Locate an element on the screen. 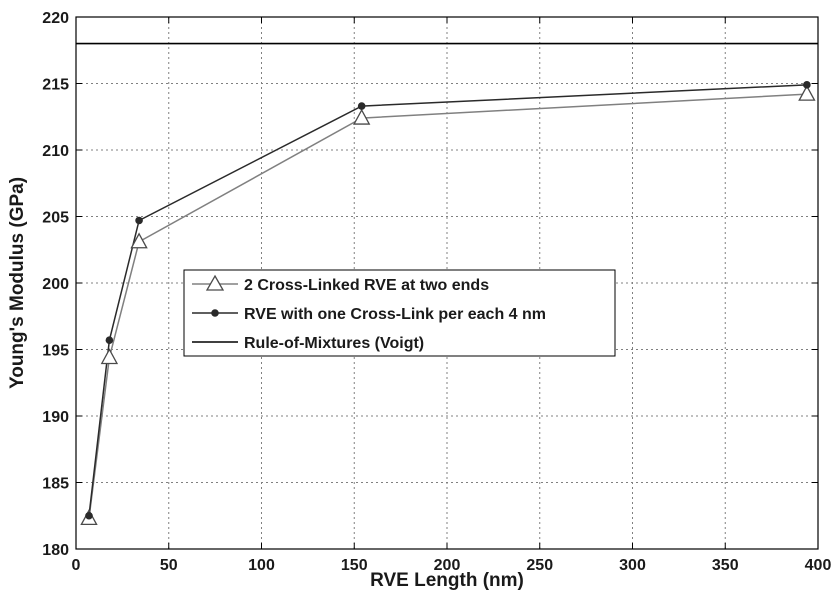 This screenshot has width=831, height=594. x-tick-label: 350 is located at coordinates (725, 565).